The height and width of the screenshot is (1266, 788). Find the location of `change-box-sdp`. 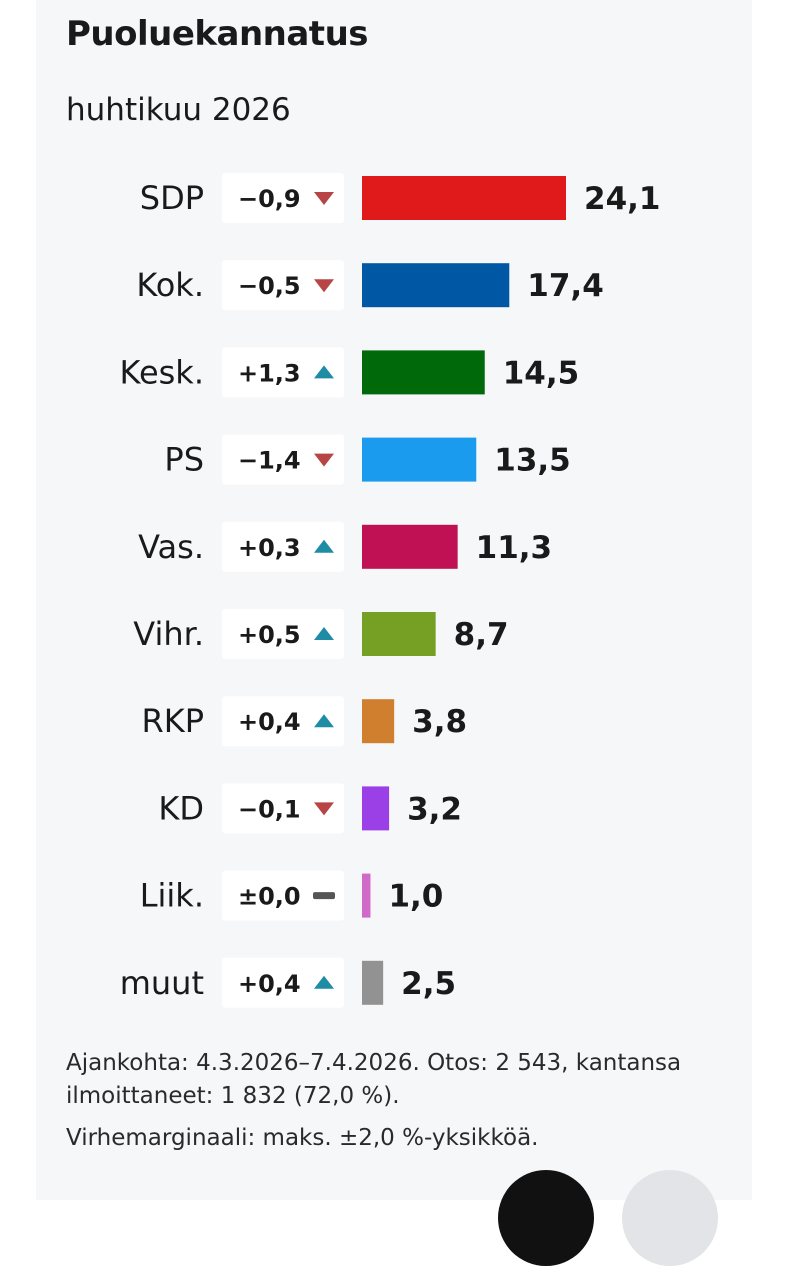

change-box-sdp is located at coordinates (283, 198).